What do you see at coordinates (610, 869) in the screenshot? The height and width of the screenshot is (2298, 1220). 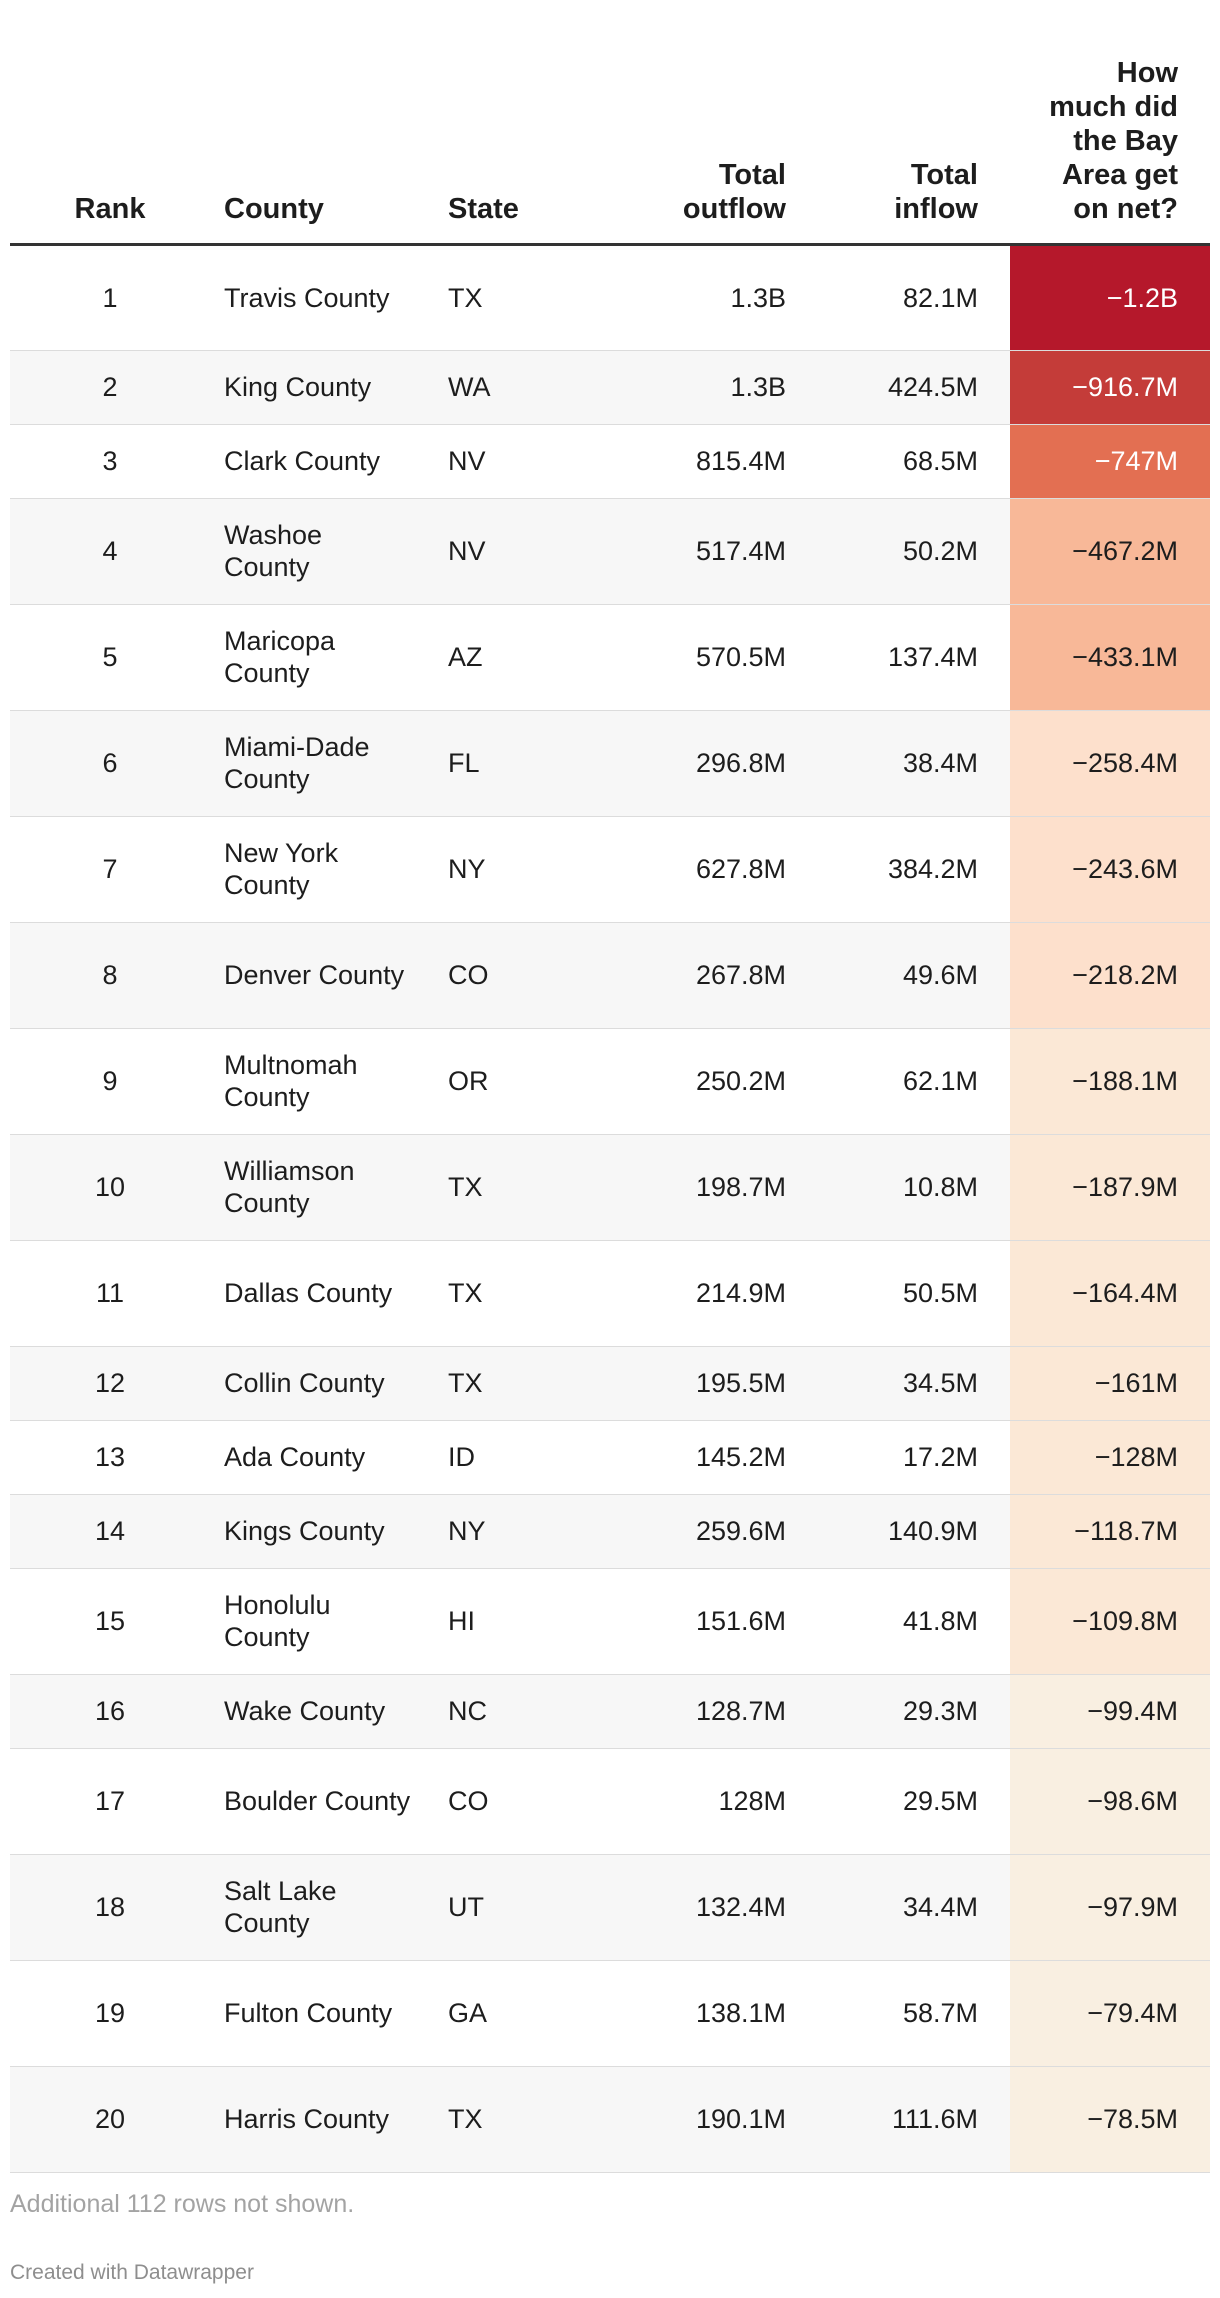 I see `table-row: 7 New York County NY 627.8M 384.2M −243.6M` at bounding box center [610, 869].